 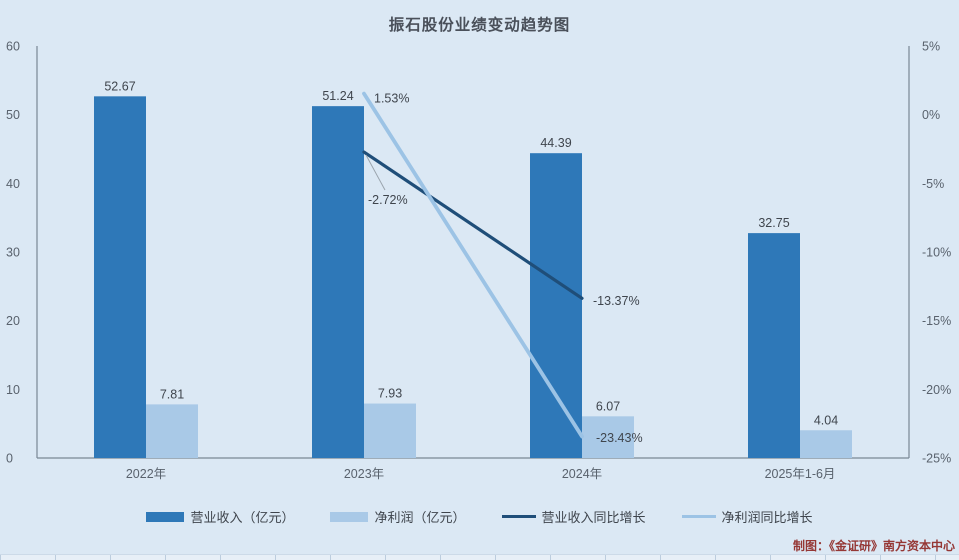 What do you see at coordinates (119, 86) in the screenshot?
I see `revenue-bar-value-label: 52.67` at bounding box center [119, 86].